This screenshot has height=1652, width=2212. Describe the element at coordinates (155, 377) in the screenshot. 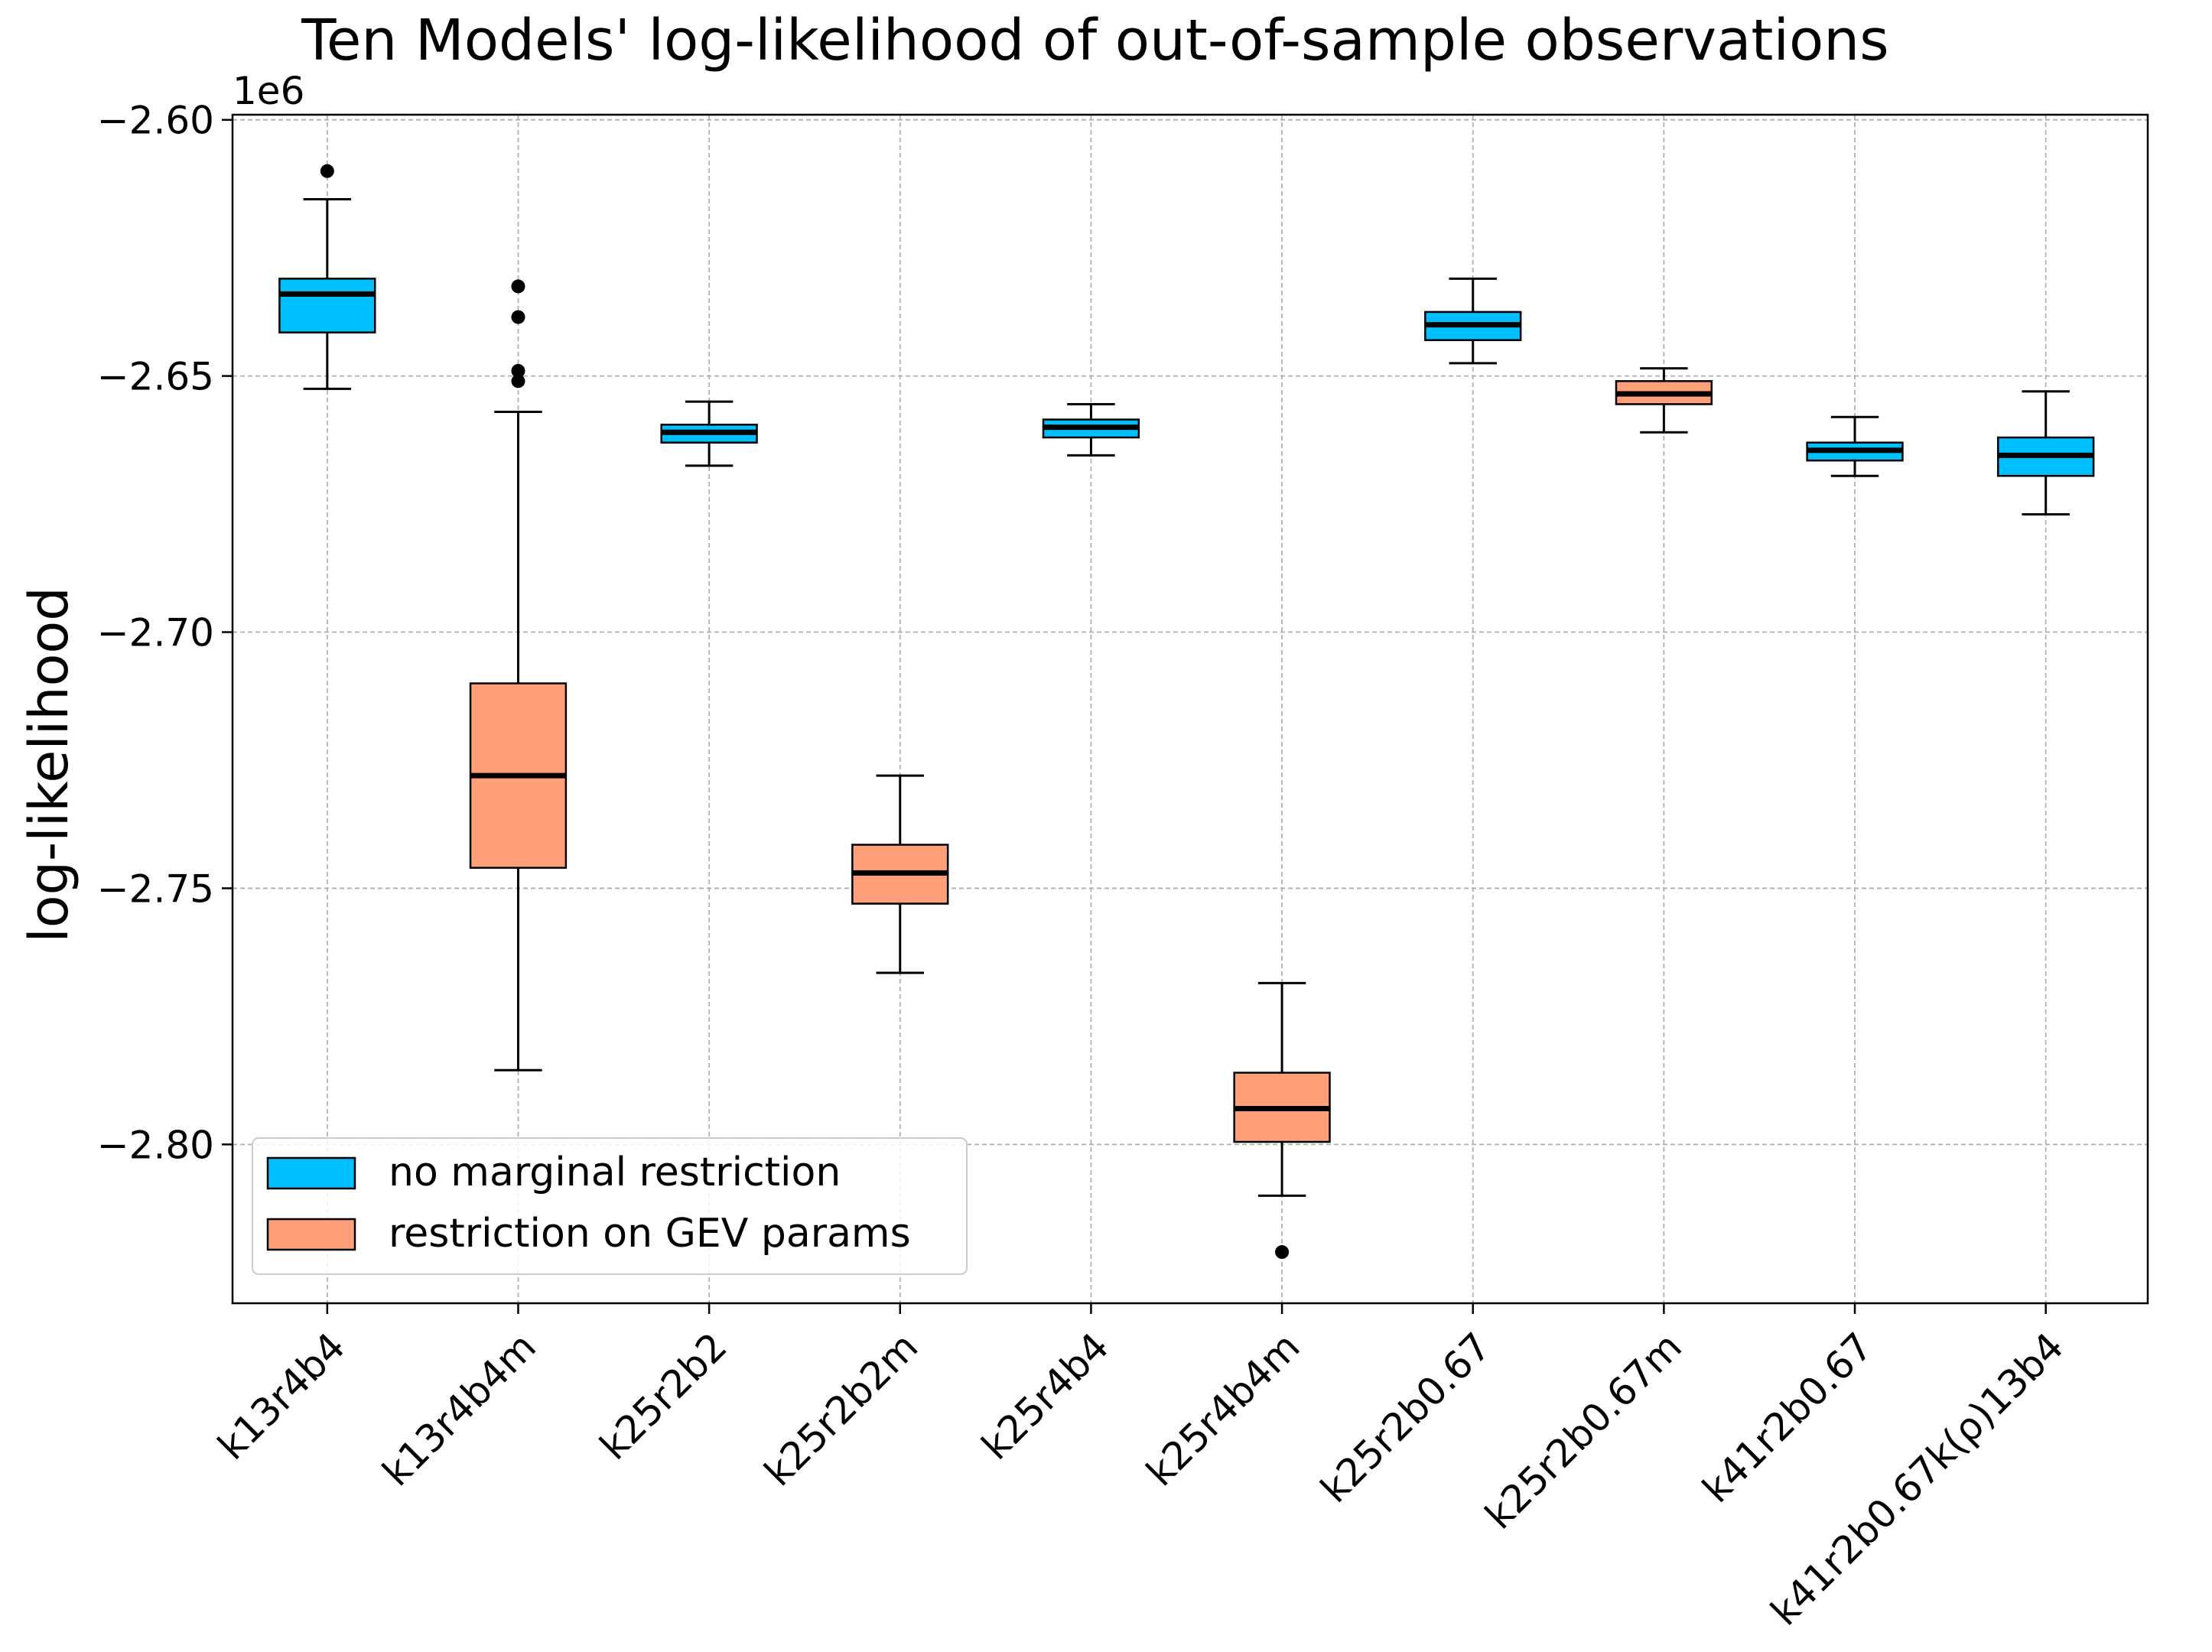

I see `y-tick-label: −2.65` at that location.